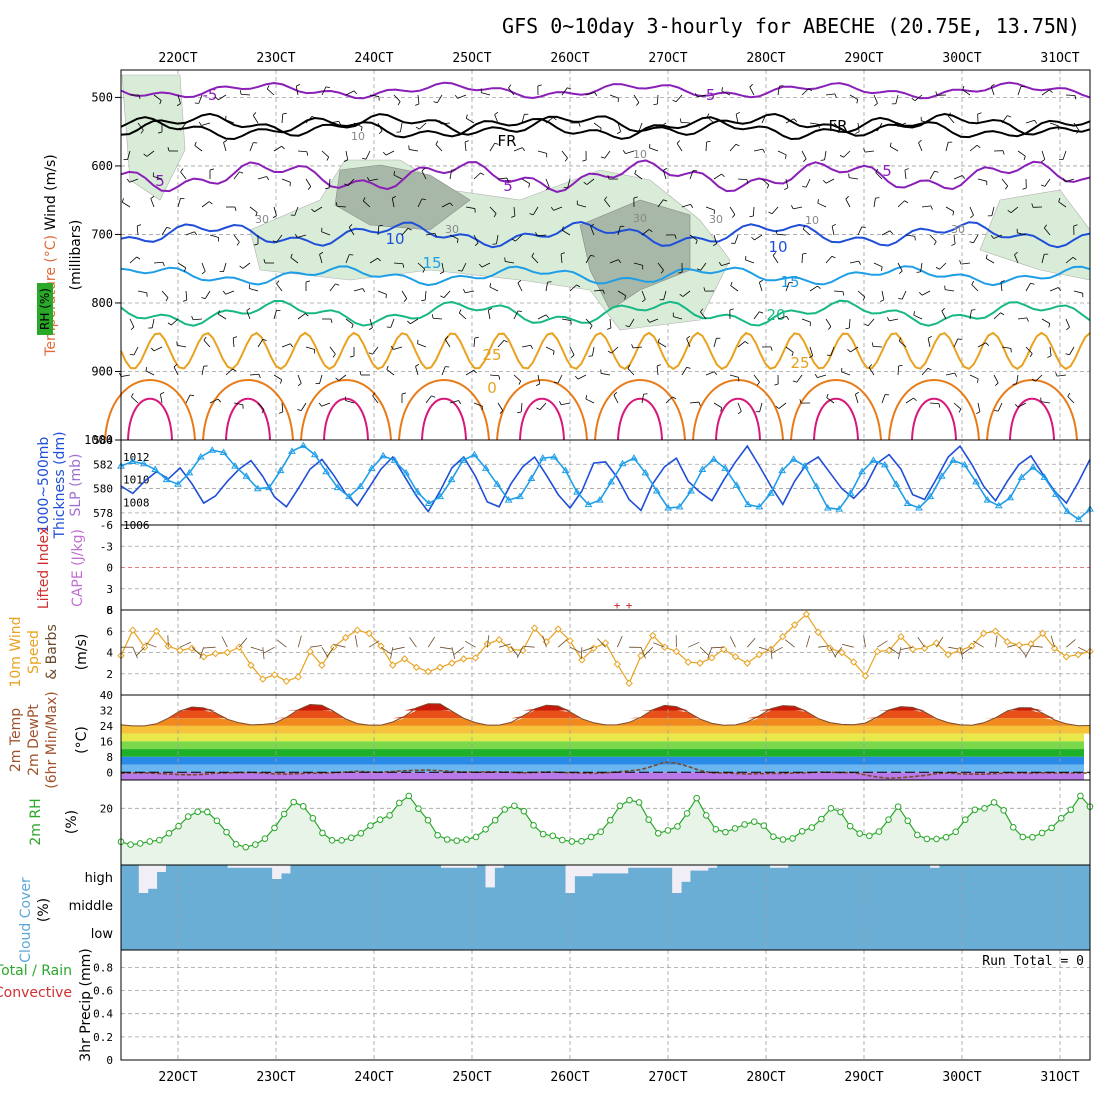  I want to click on cape-marker: +, so click(629, 605).